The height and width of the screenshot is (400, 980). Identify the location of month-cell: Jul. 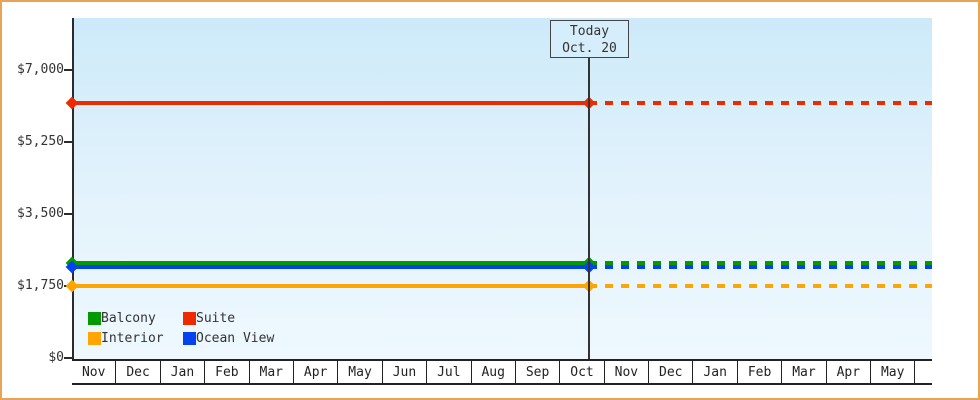
(449, 372).